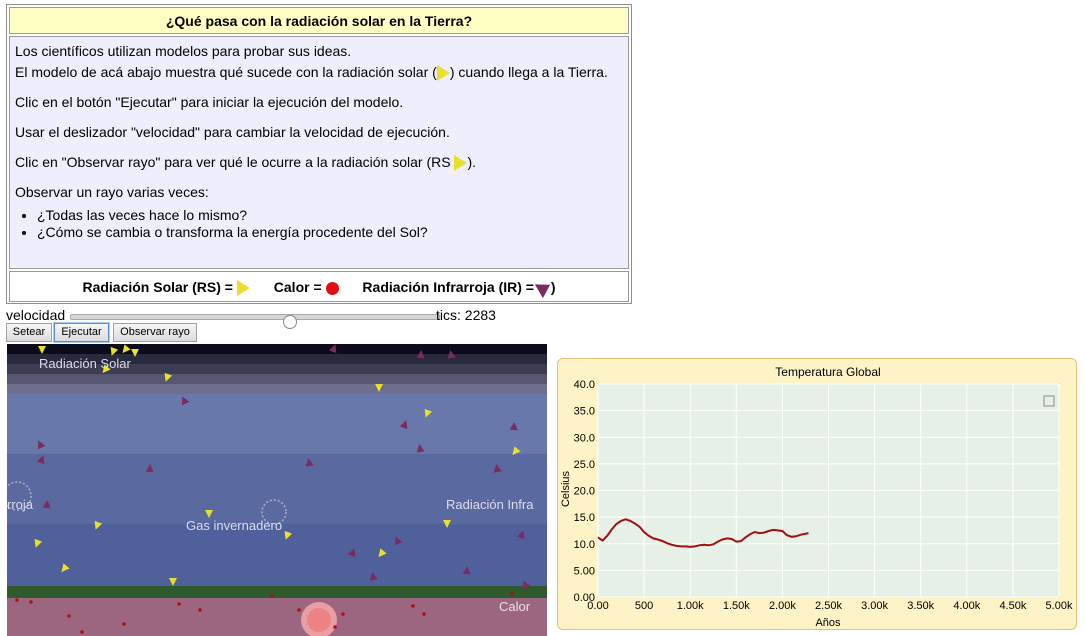 Image resolution: width=1085 pixels, height=636 pixels. Describe the element at coordinates (255, 321) in the screenshot. I see `speed-slider` at that location.